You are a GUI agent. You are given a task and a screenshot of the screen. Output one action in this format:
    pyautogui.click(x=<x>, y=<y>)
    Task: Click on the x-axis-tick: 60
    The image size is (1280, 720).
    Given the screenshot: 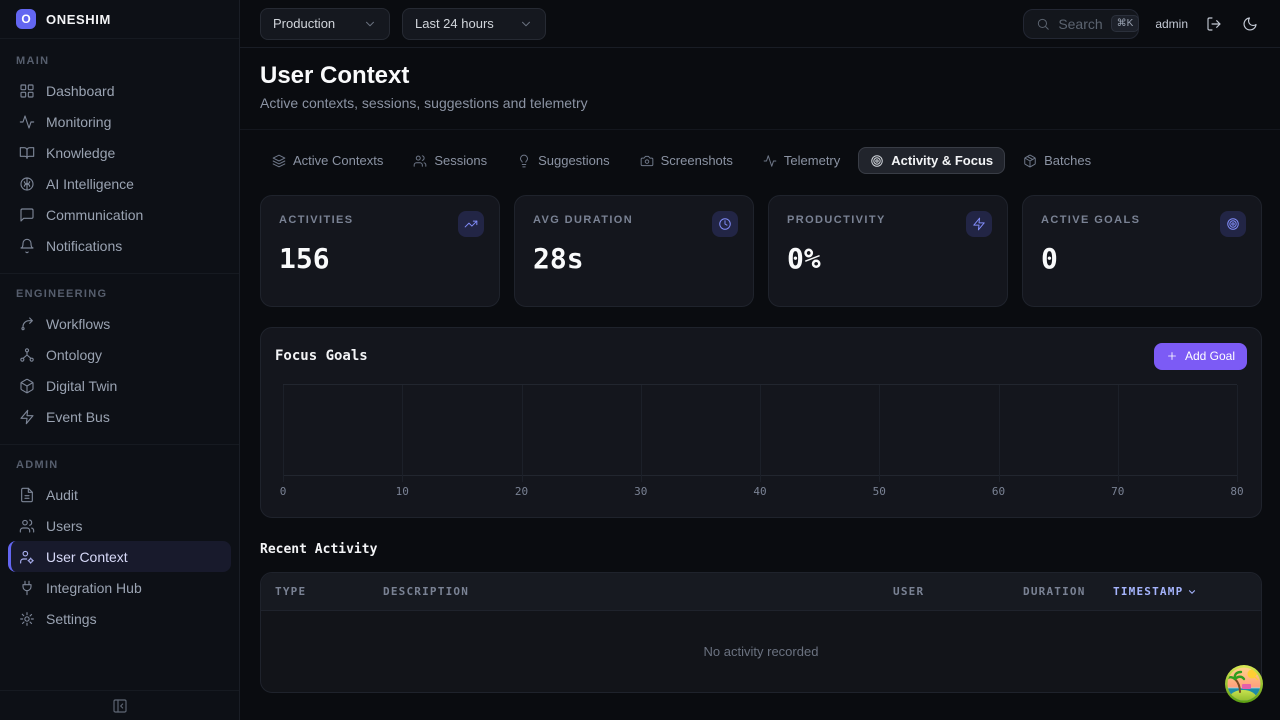 What is the action you would take?
    pyautogui.click(x=998, y=491)
    